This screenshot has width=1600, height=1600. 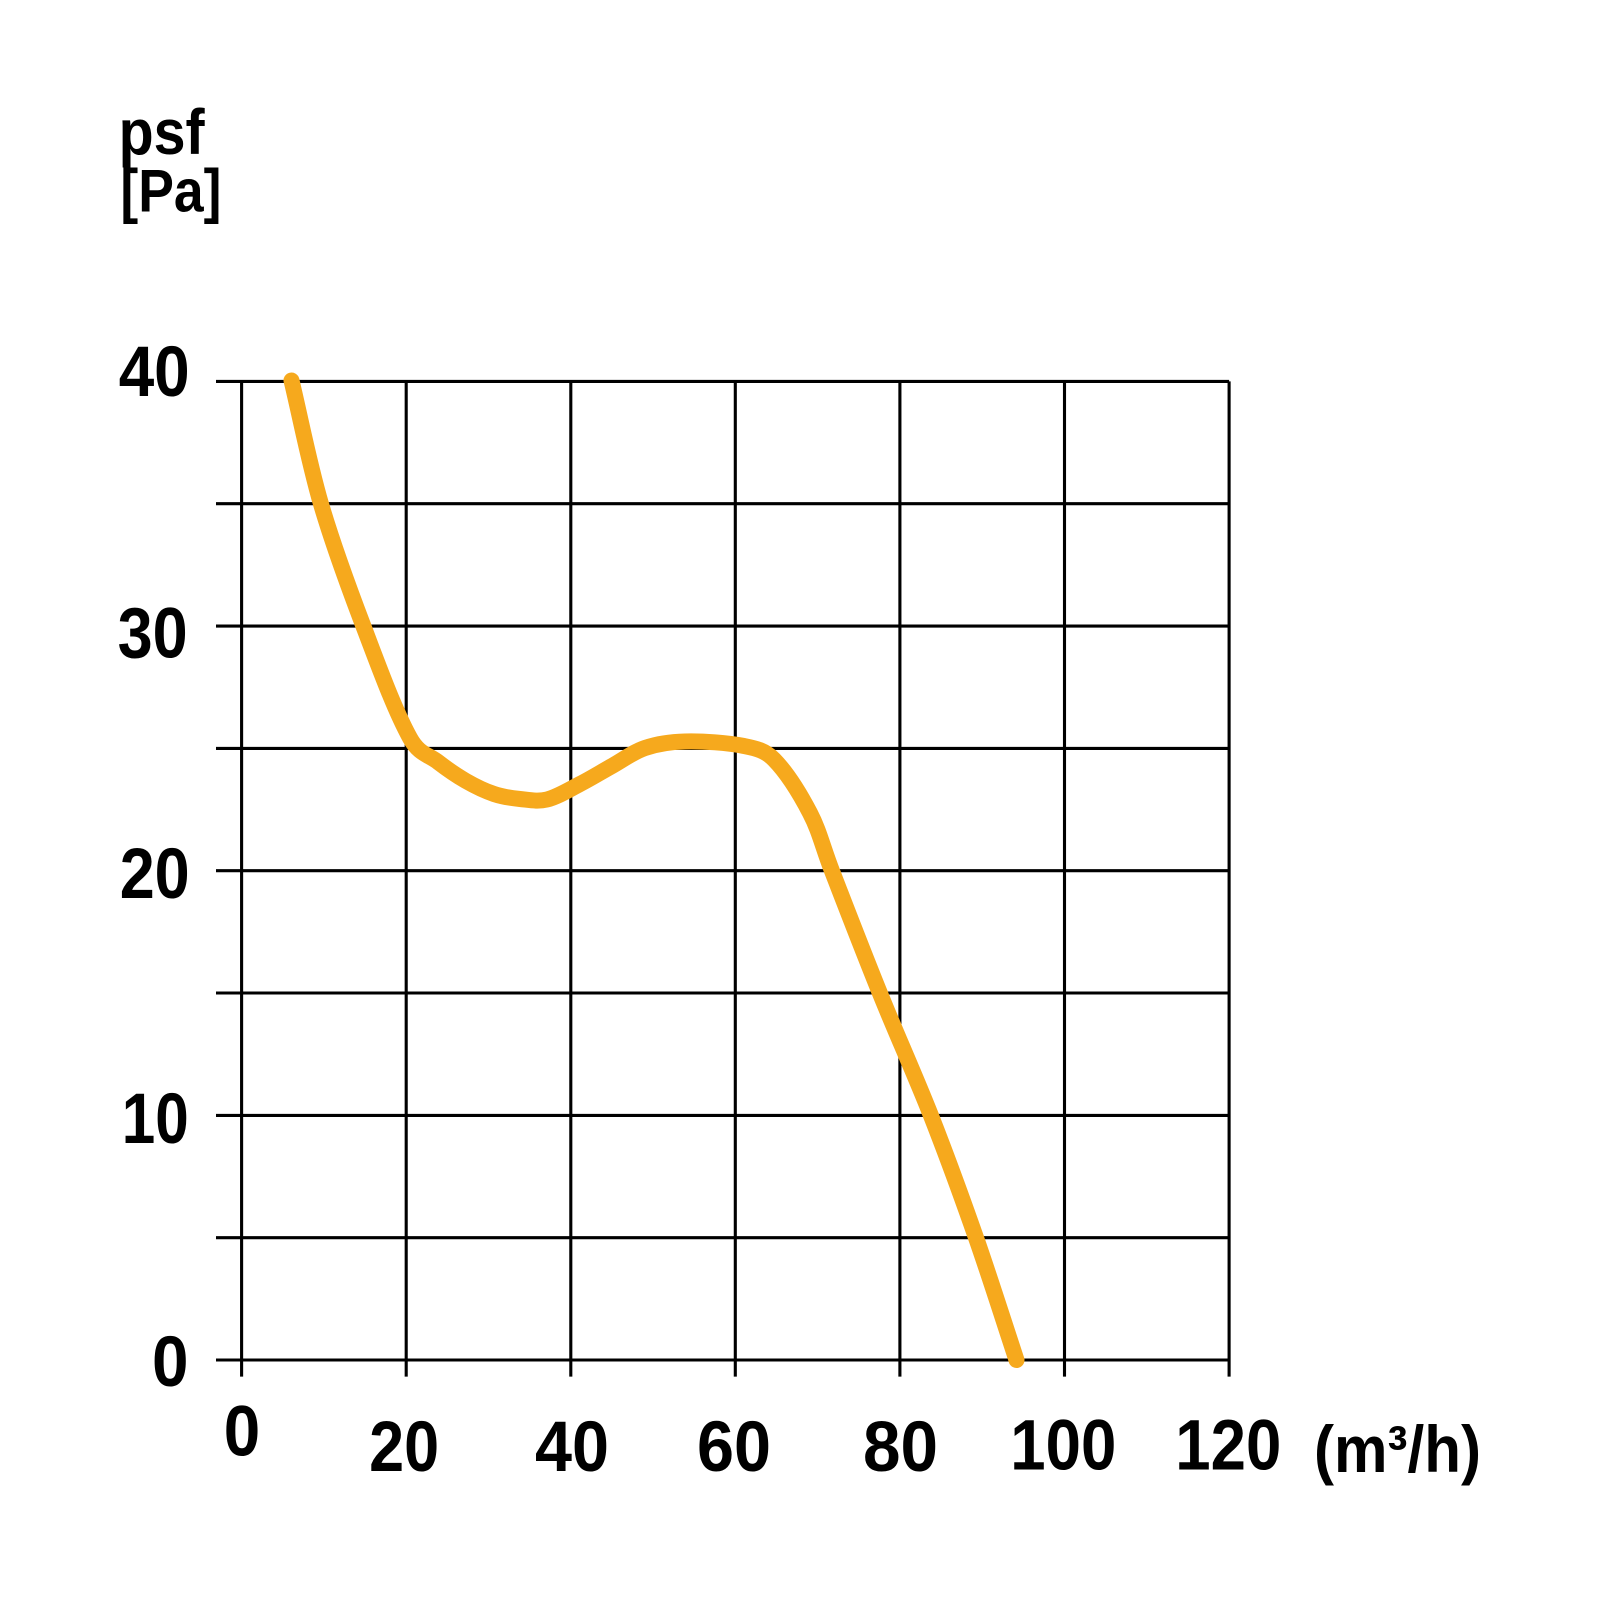 I want to click on svg-text: 10, so click(x=155, y=1119).